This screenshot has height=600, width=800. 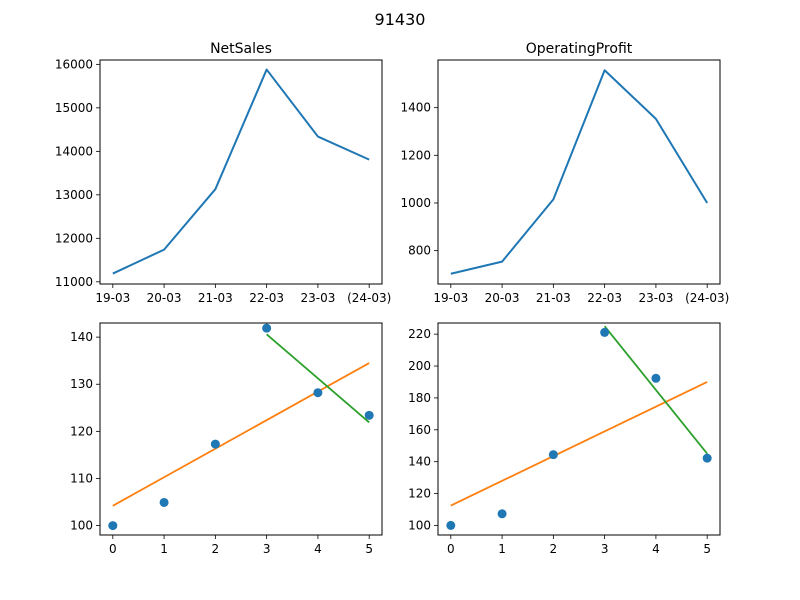 I want to click on chart-title: OperatingProfit, so click(x=579, y=49).